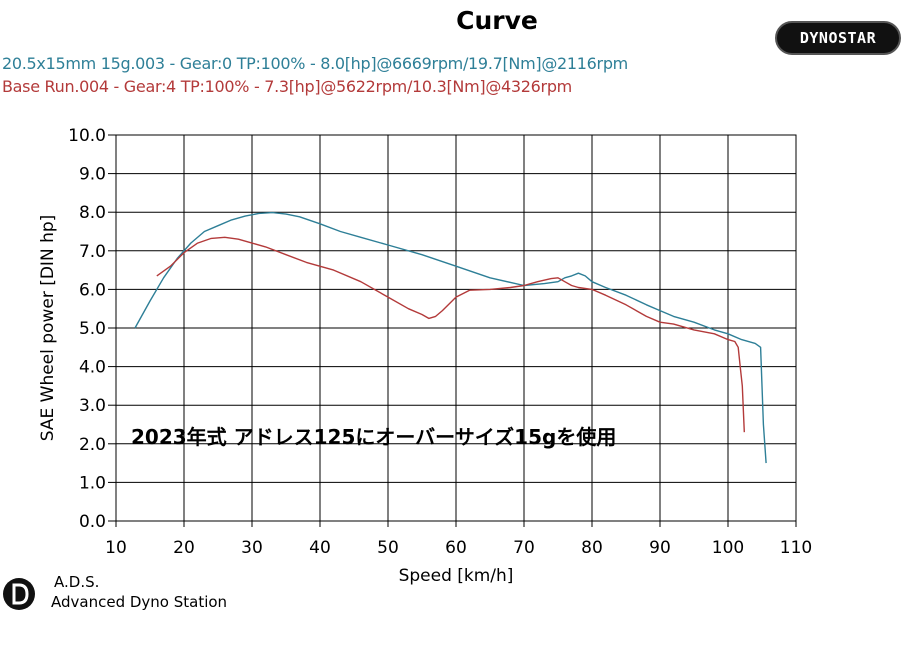 Image resolution: width=924 pixels, height=660 pixels. Describe the element at coordinates (728, 548) in the screenshot. I see `x-tick-label: 100` at that location.